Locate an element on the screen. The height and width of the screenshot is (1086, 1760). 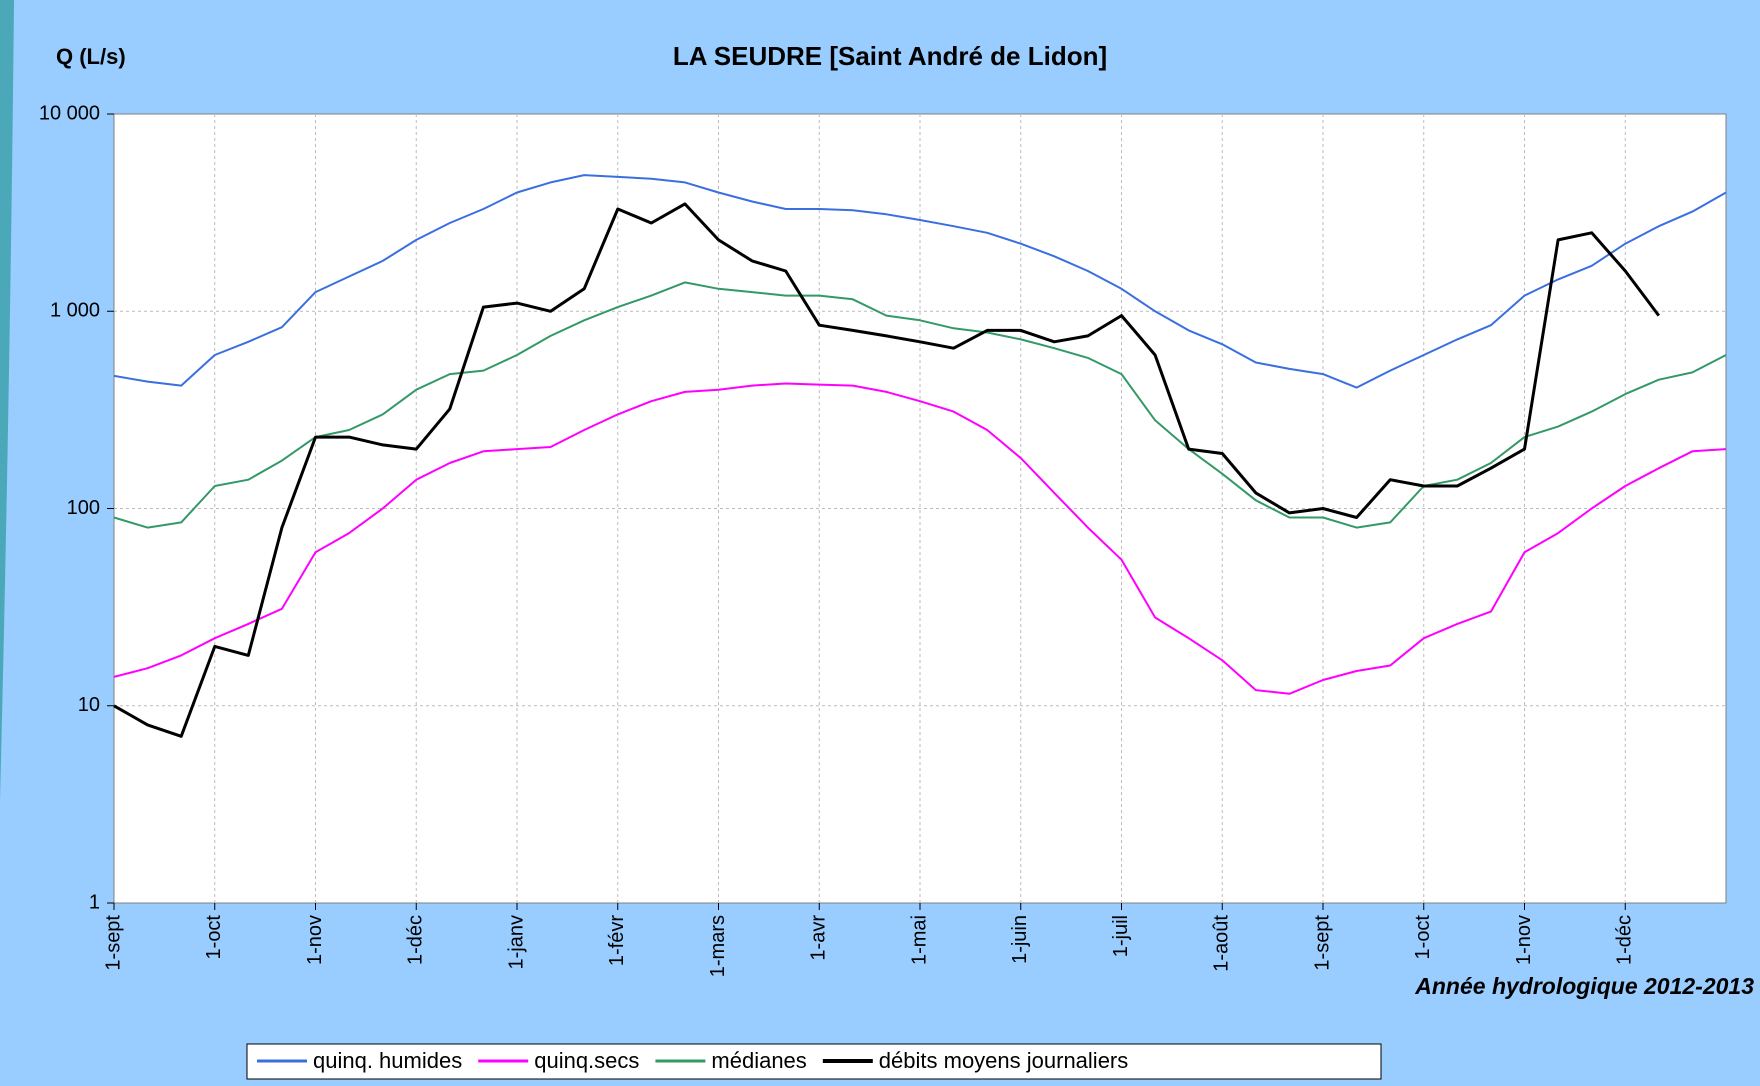
y-tick-label: 1 000 is located at coordinates (75, 311).